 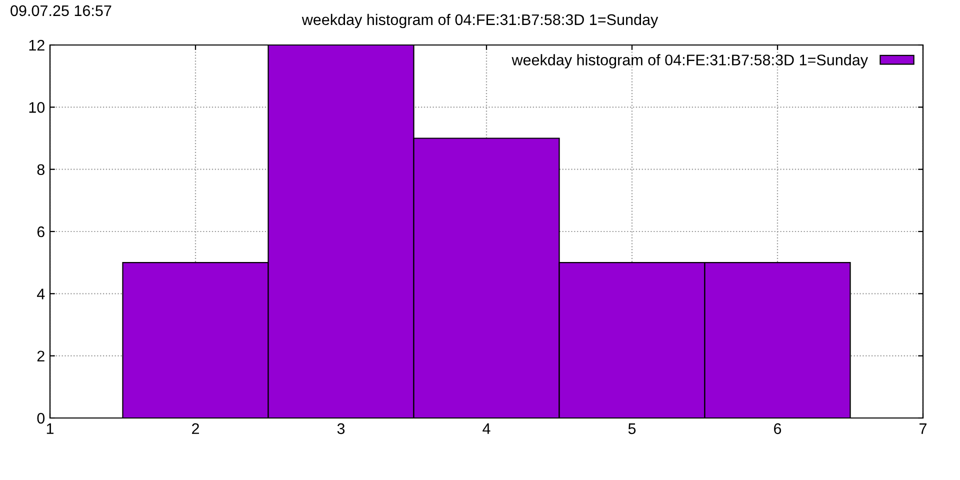 What do you see at coordinates (632, 428) in the screenshot?
I see `x-tick-label: 5` at bounding box center [632, 428].